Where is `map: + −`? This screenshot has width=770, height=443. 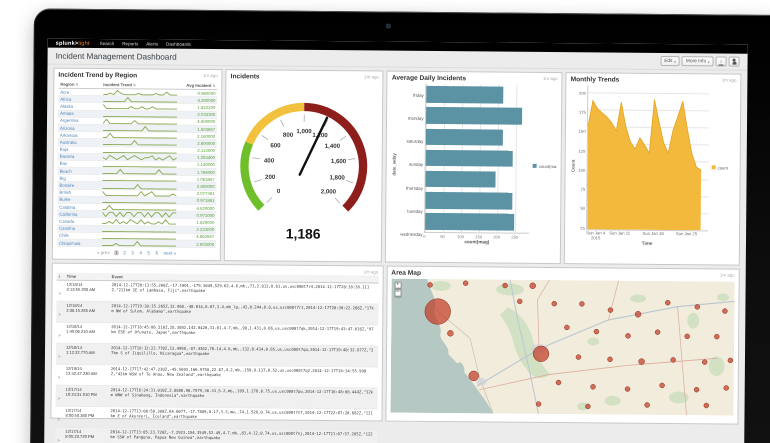 map: + − is located at coordinates (562, 347).